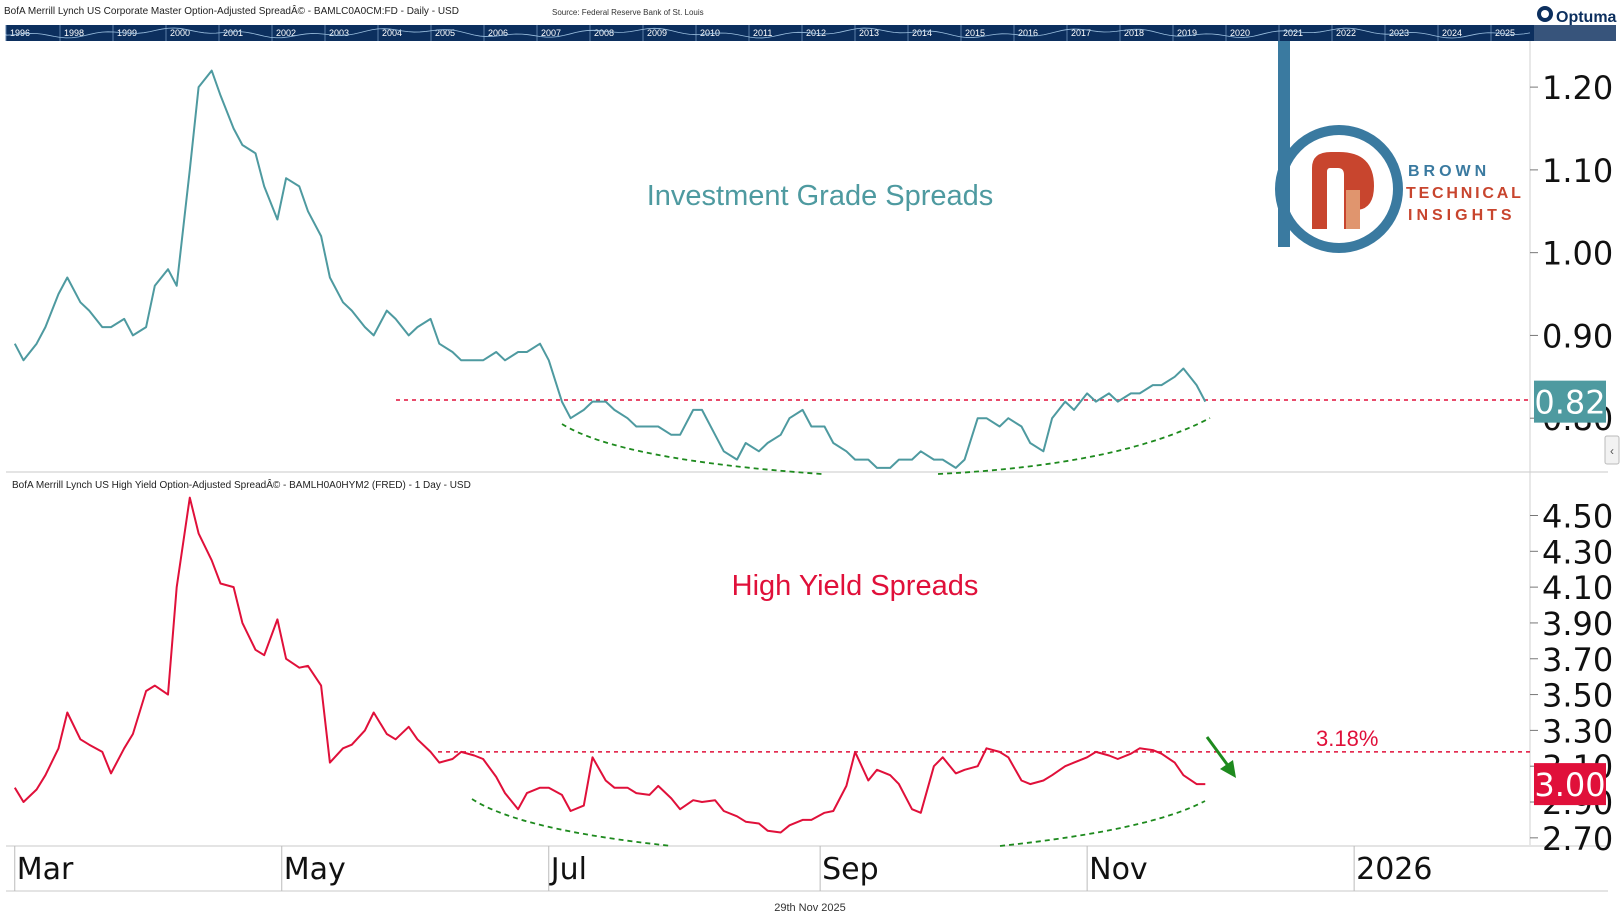  I want to click on x-tick-label: May, so click(315, 869).